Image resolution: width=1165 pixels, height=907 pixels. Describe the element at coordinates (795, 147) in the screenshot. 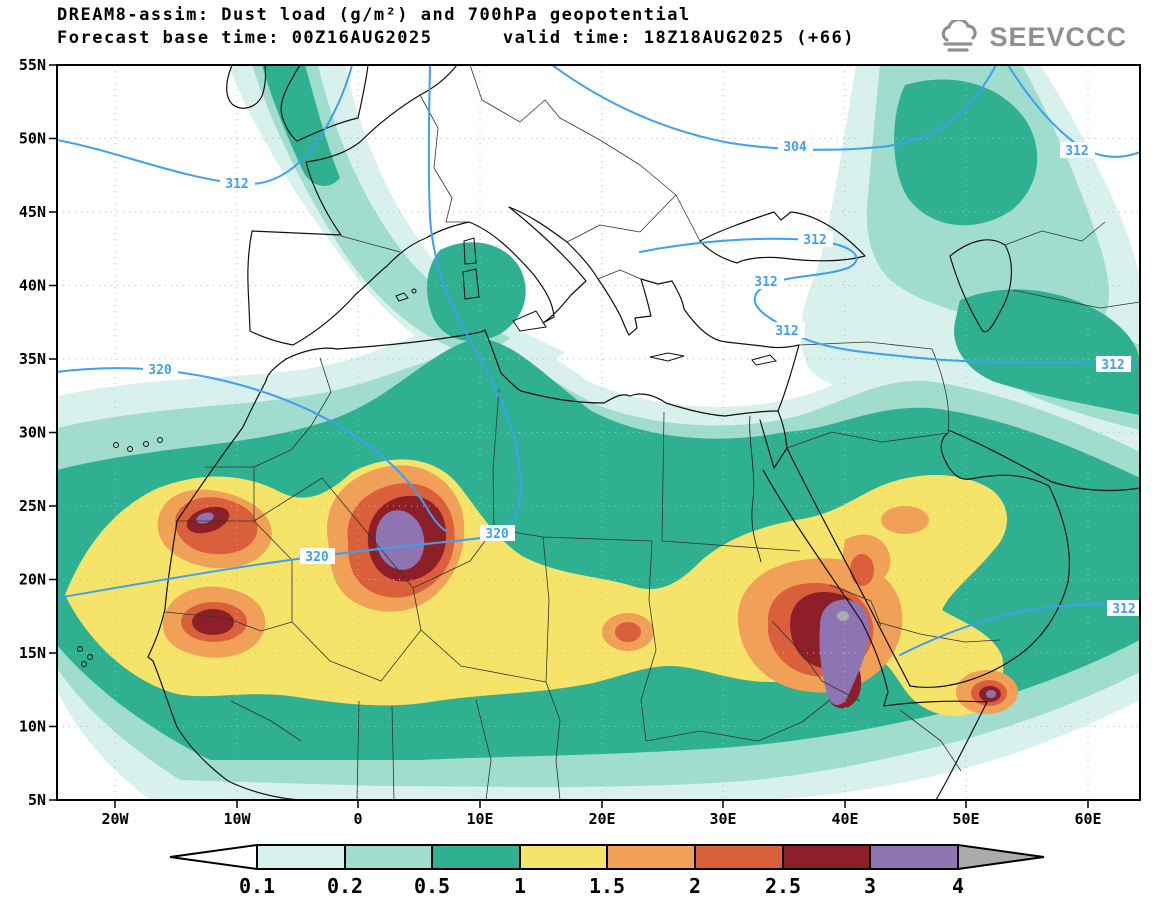

I see `geopotential-contour-label: 304` at that location.